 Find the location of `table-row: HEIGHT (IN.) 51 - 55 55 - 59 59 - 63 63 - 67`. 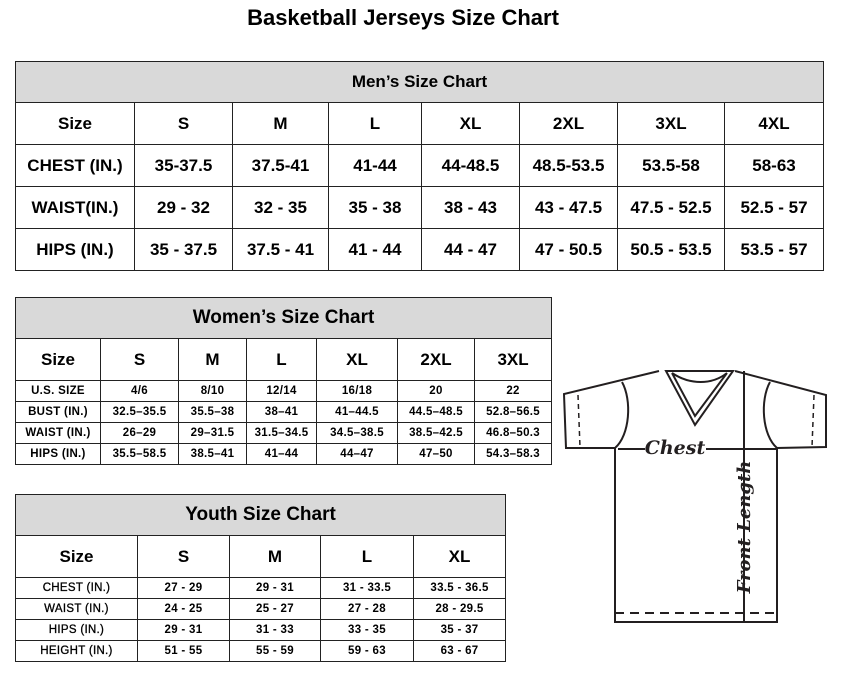

table-row: HEIGHT (IN.) 51 - 55 55 - 59 59 - 63 63 - 67 is located at coordinates (261, 651).